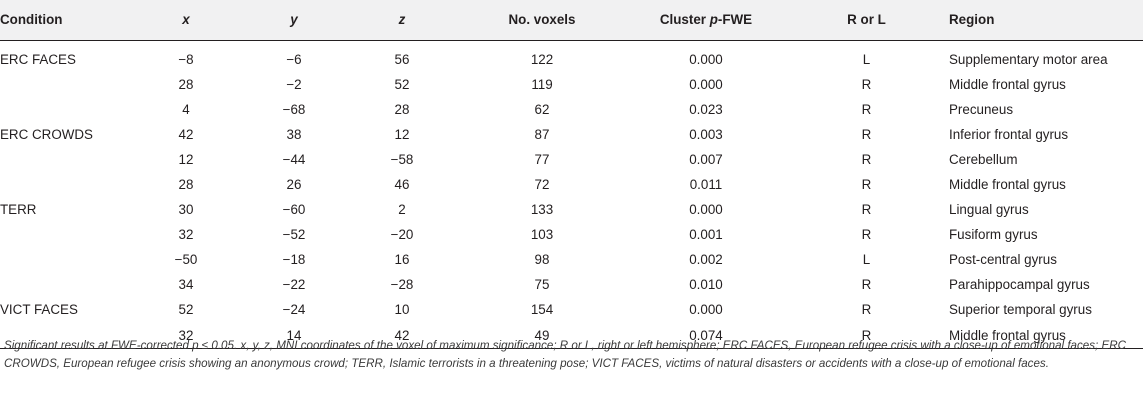 This screenshot has height=417, width=1143. I want to click on cell-z: 12, so click(402, 134).